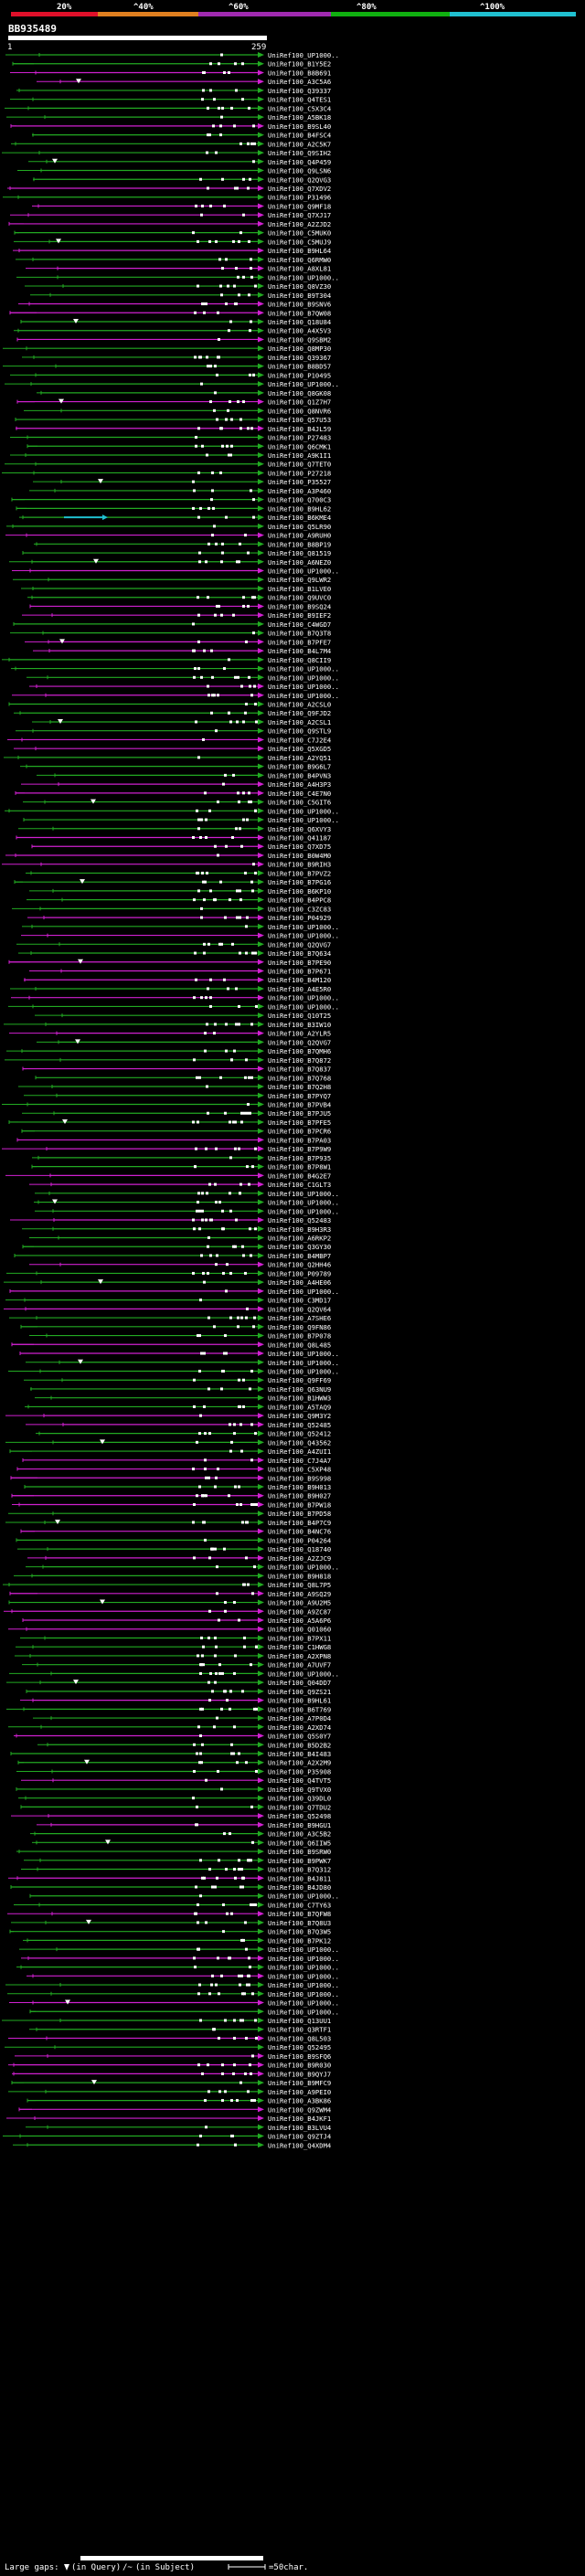 This screenshot has height=2576, width=585. What do you see at coordinates (299, 606) in the screenshot?
I see `hit-name: UniRef100_B9SQ24` at bounding box center [299, 606].